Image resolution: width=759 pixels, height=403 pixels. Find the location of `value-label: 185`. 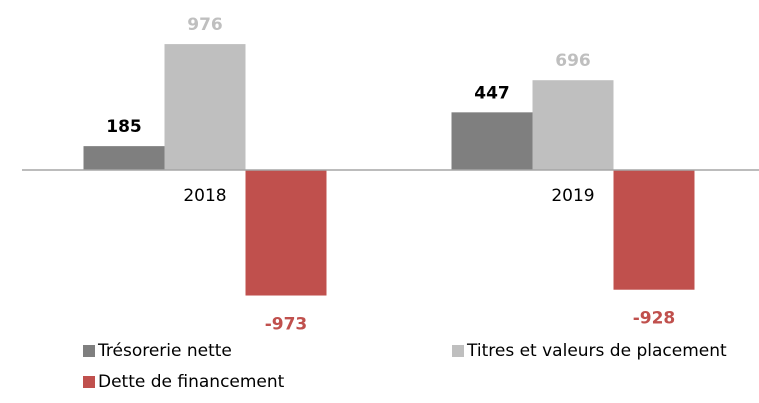

value-label: 185 is located at coordinates (124, 127).